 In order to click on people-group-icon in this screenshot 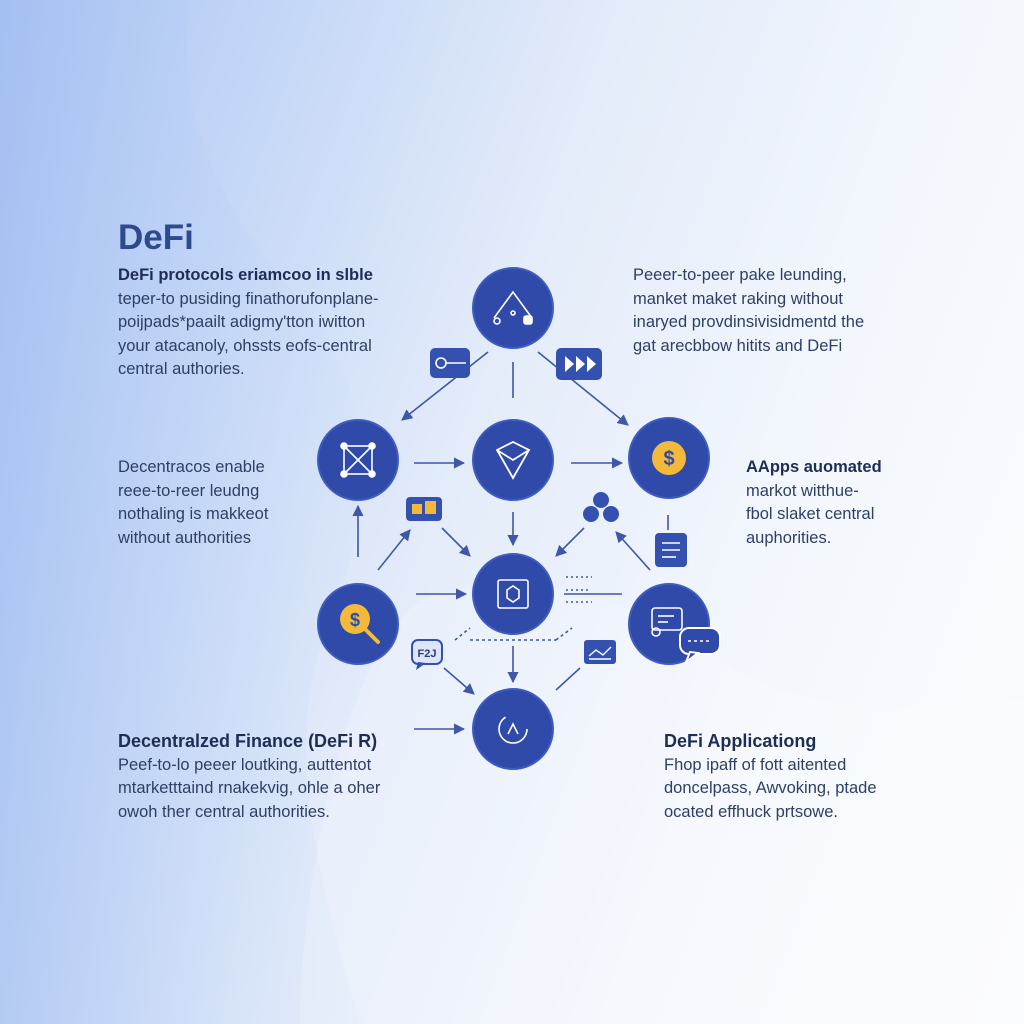, I will do `click(601, 507)`.